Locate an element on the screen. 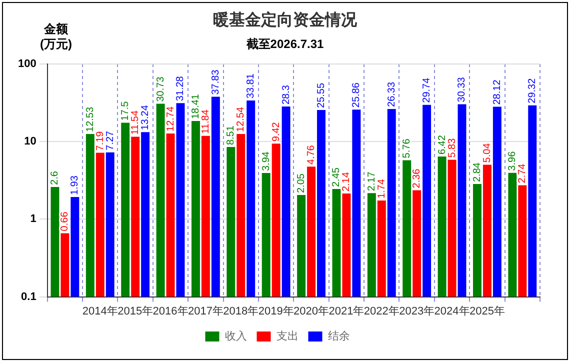 This screenshot has height=363, width=570. data-label: 12.54 is located at coordinates (241, 119).